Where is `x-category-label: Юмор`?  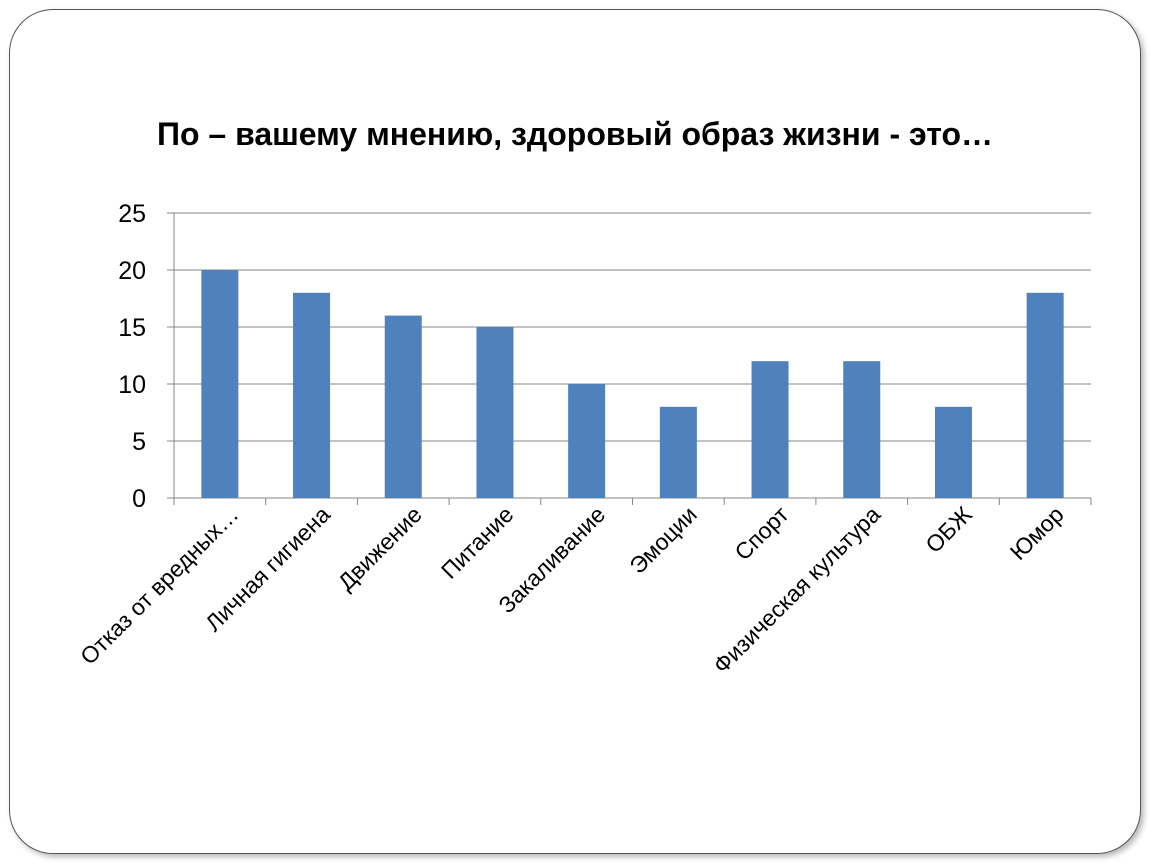
x-category-label: Юмор is located at coordinates (1037, 533).